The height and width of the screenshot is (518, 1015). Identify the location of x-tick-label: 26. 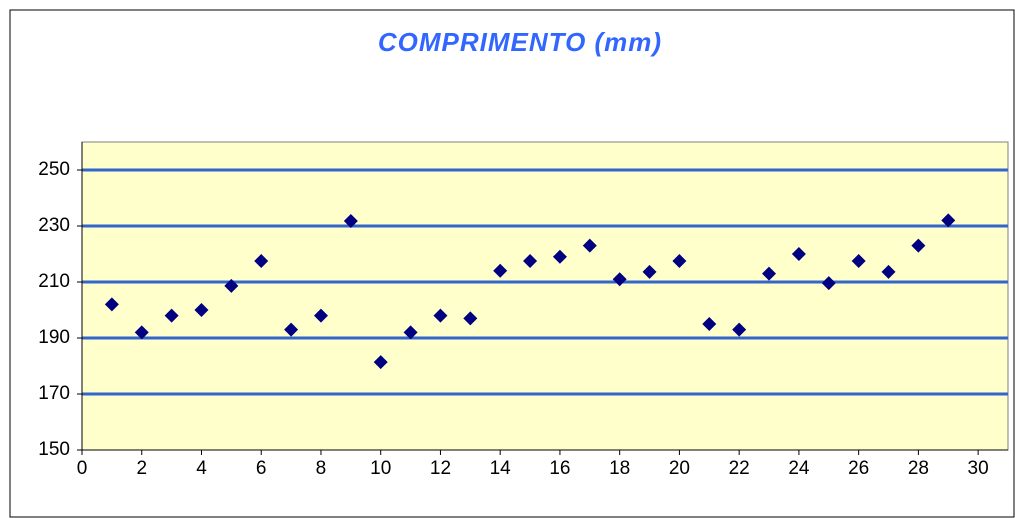
(858, 468).